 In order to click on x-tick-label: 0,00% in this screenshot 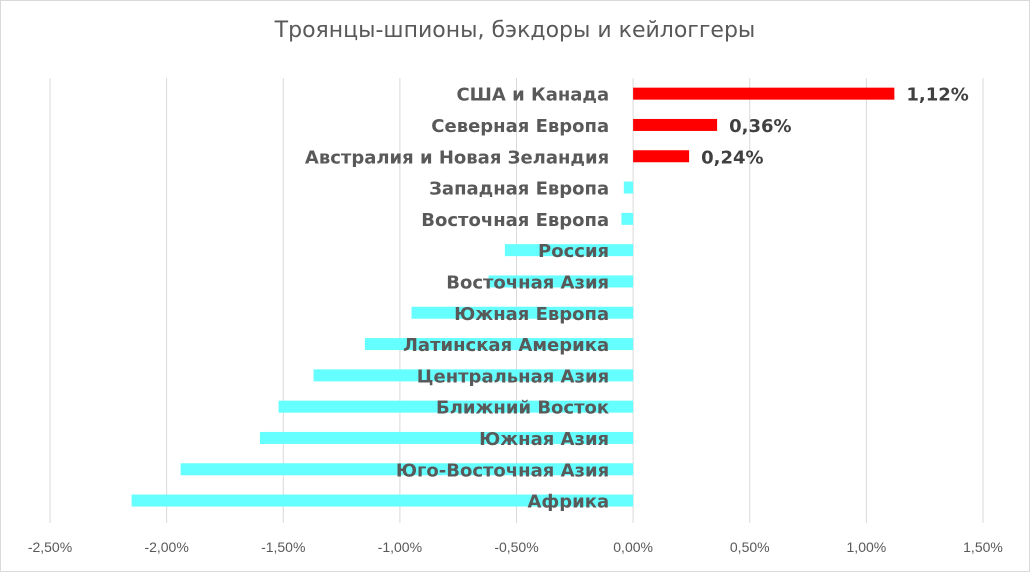, I will do `click(633, 547)`.